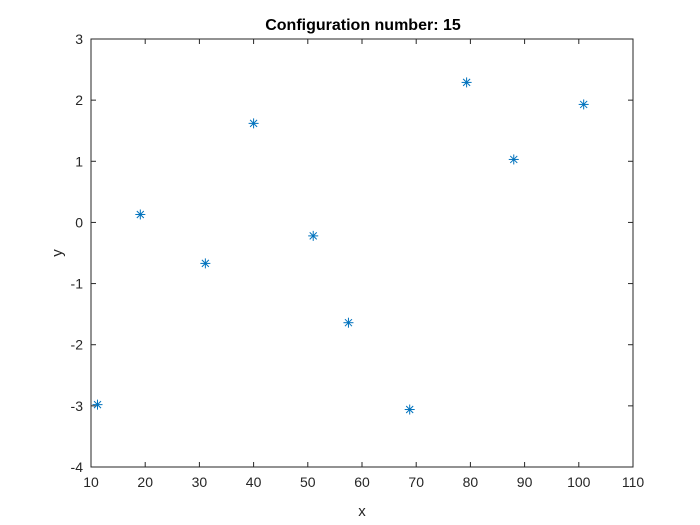 The image size is (700, 525). Describe the element at coordinates (633, 482) in the screenshot. I see `x-tick-label: 110` at that location.